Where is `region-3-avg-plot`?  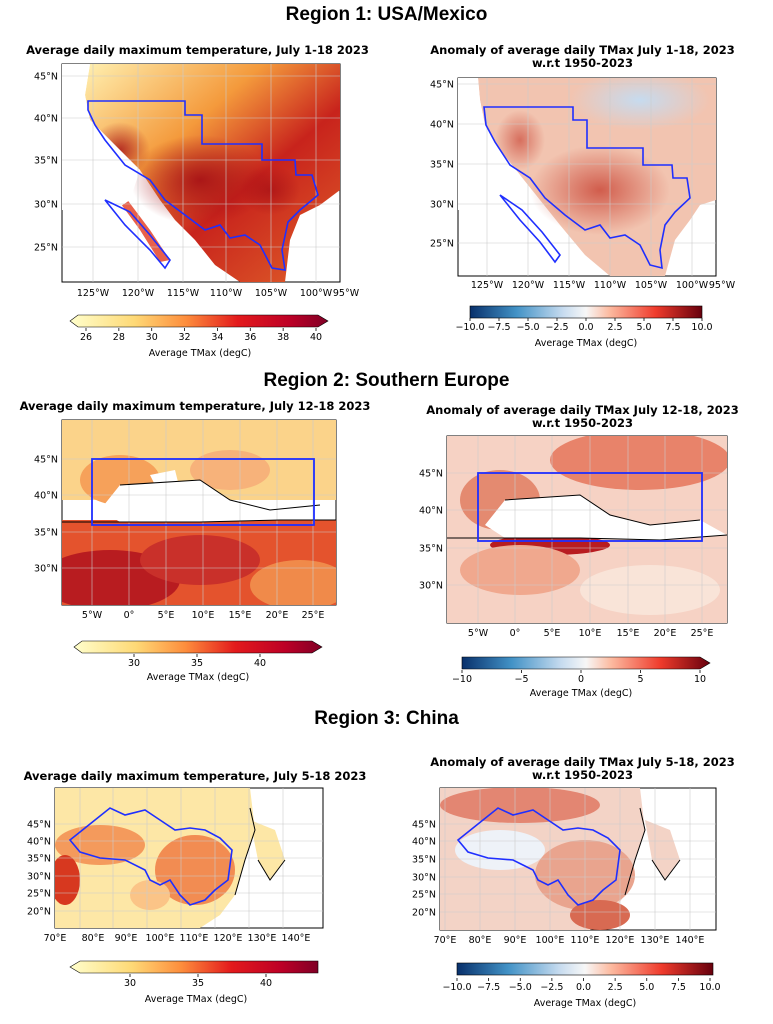
region-3-avg-plot is located at coordinates (189, 858).